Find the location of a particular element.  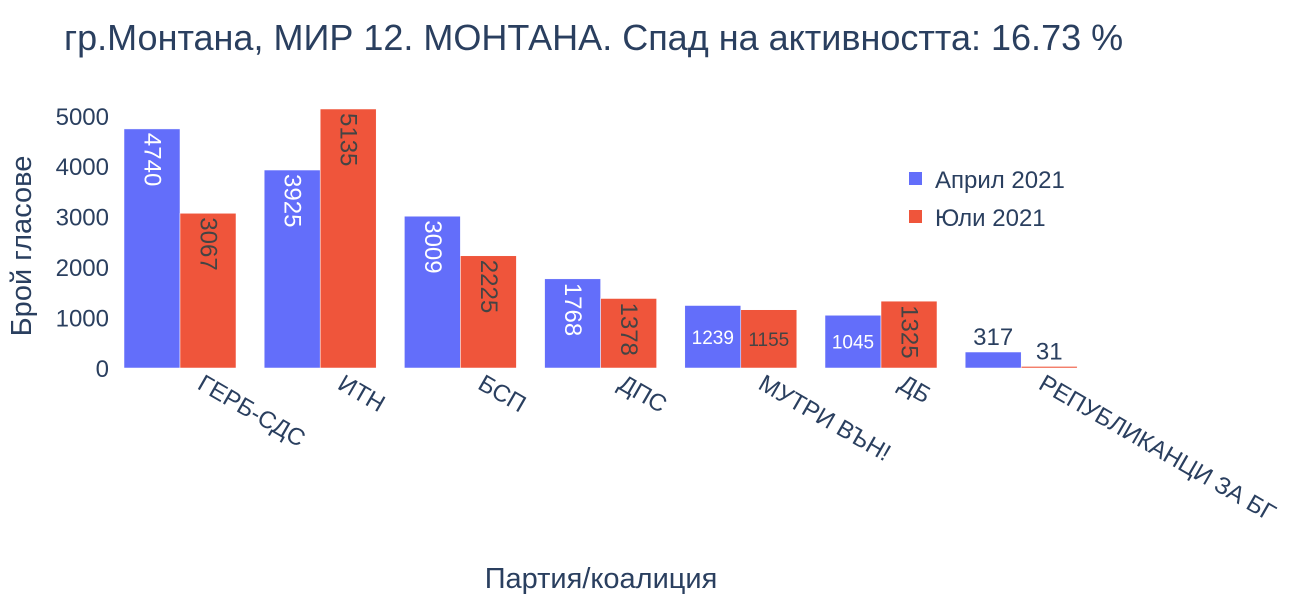

bar-value-label: 1045 is located at coordinates (853, 343).